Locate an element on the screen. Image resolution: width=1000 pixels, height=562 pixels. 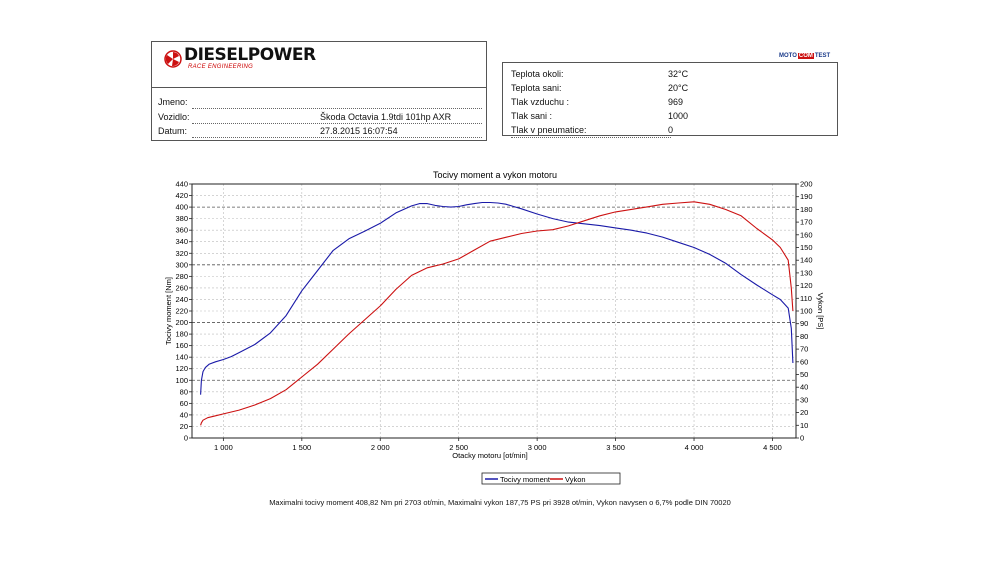
y-right-tick-label: 110 is located at coordinates (806, 298).